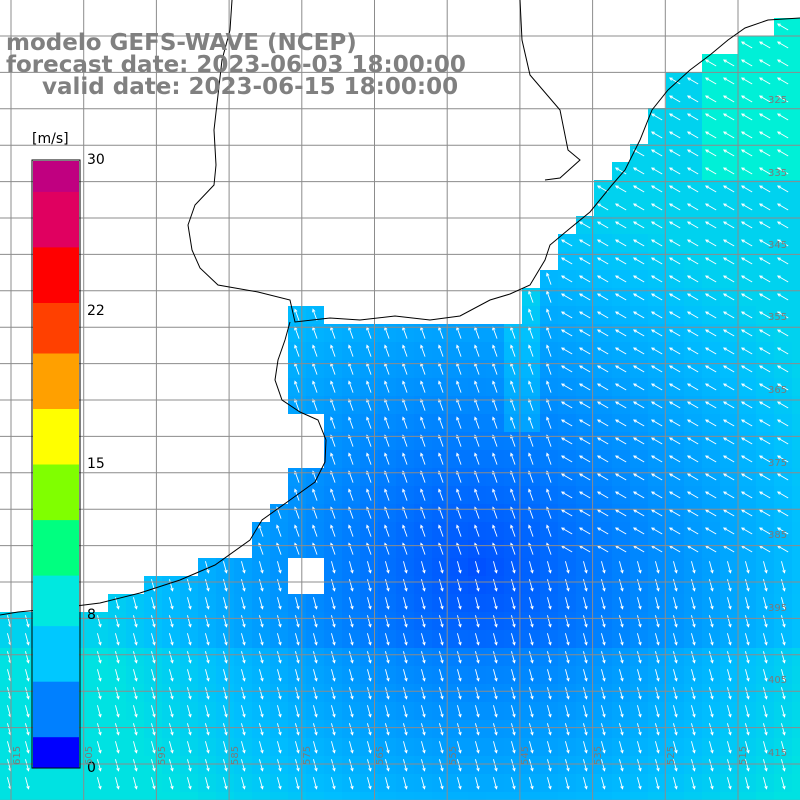  What do you see at coordinates (380, 755) in the screenshot?
I see `lon-label: 565` at bounding box center [380, 755].